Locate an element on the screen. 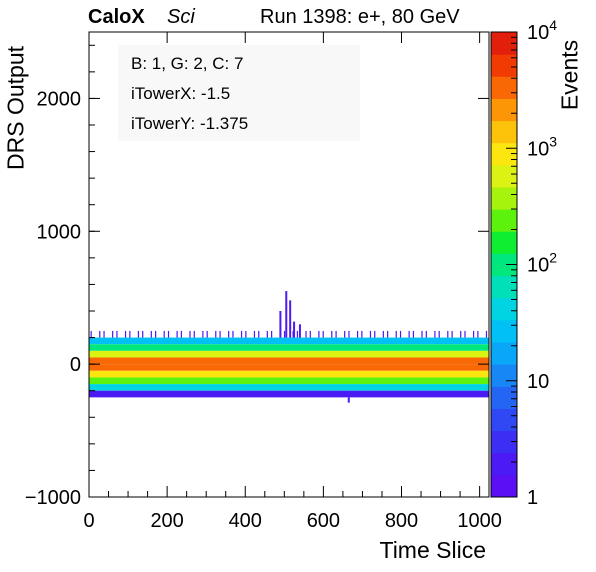 This screenshot has height=572, width=596. y-tick-label: −1000 is located at coordinates (53, 498).